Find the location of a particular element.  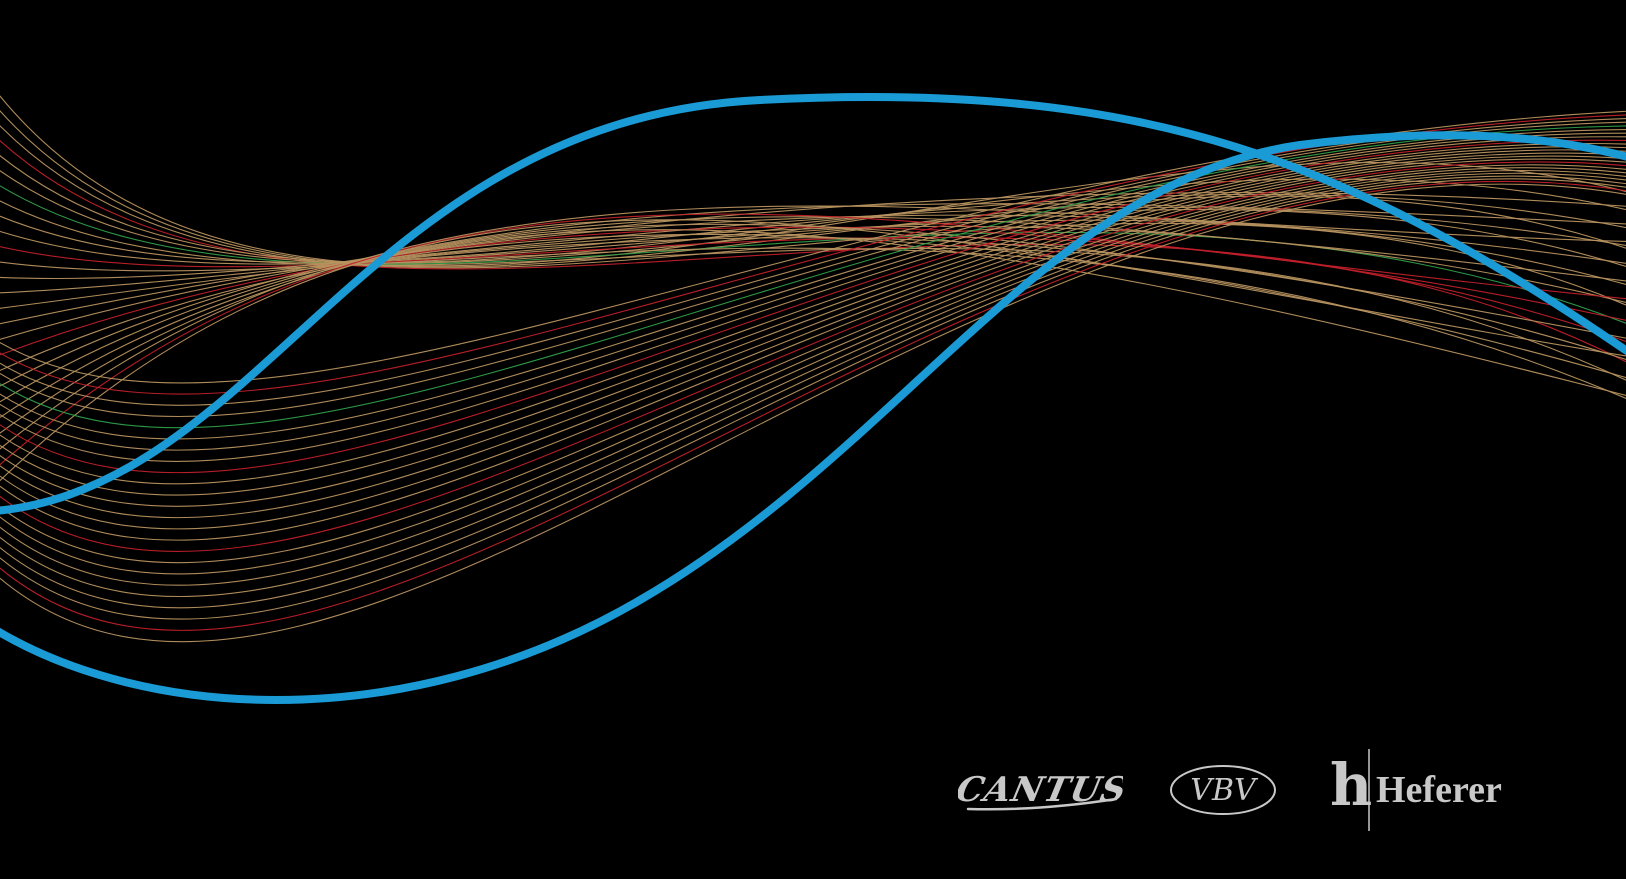

vbv-logo-text: VBV is located at coordinates (1224, 790).